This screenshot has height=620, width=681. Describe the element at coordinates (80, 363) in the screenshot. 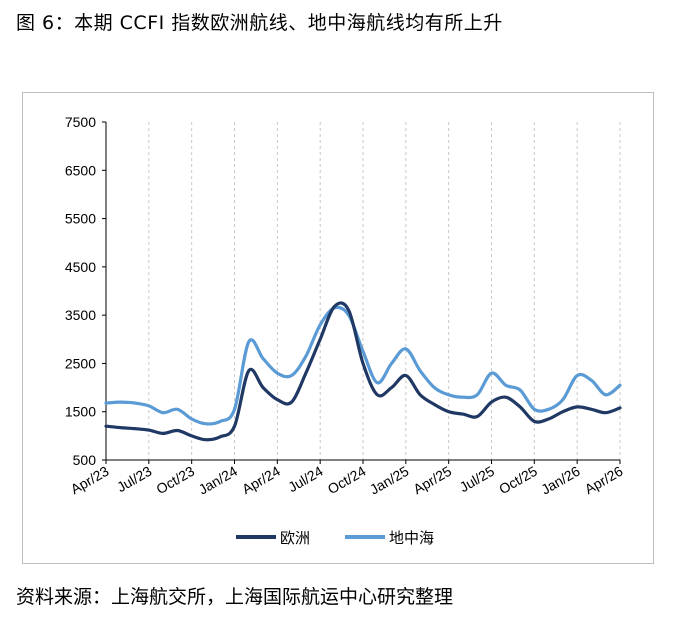

I see `y-tick-label: 2500` at that location.